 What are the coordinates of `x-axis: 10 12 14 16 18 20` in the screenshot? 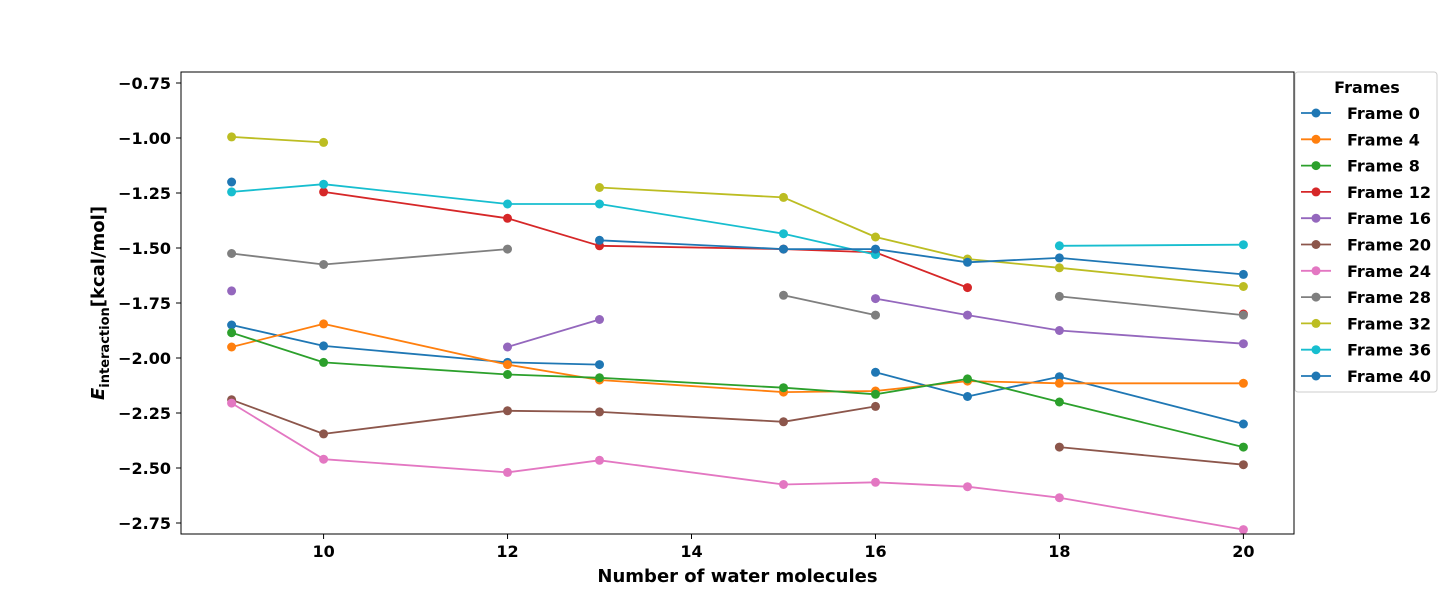 It's located at (783, 547).